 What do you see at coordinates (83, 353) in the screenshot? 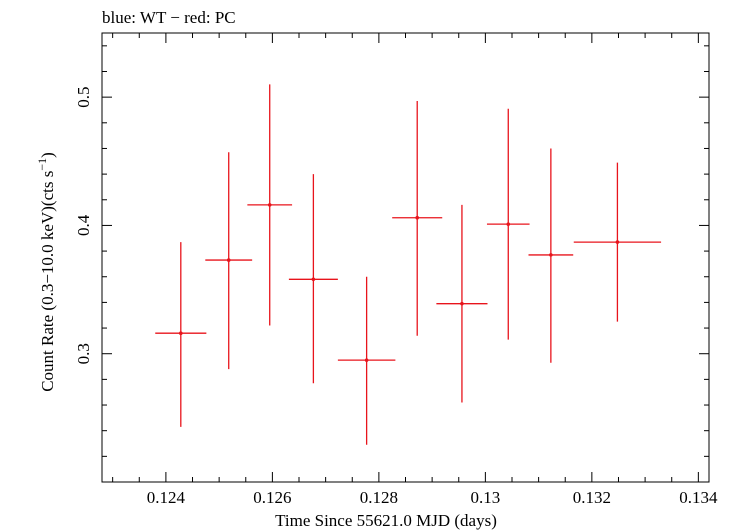
I see `y-tick-label: 0.3` at bounding box center [83, 353].